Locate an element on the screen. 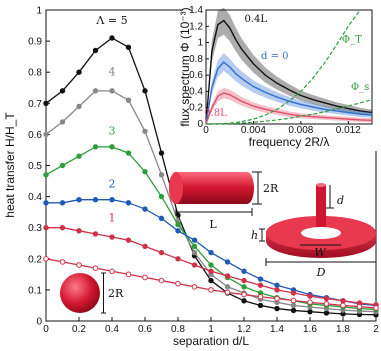 The image size is (381, 351). main-x-tick-label: 1.8 is located at coordinates (343, 329).